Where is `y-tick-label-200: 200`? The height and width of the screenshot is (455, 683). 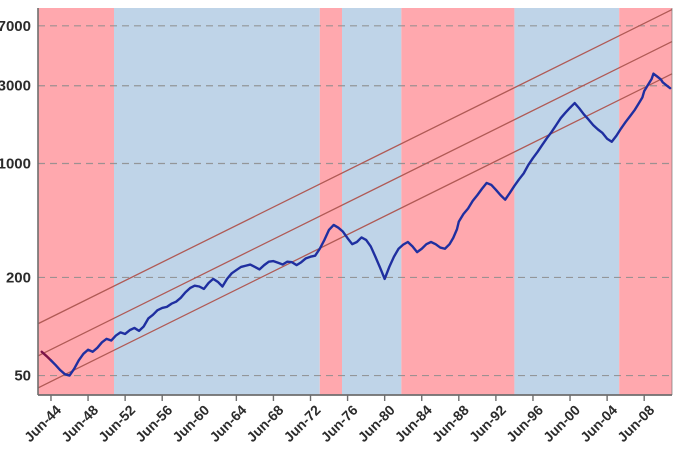
y-tick-label-200: 200 is located at coordinates (18, 277).